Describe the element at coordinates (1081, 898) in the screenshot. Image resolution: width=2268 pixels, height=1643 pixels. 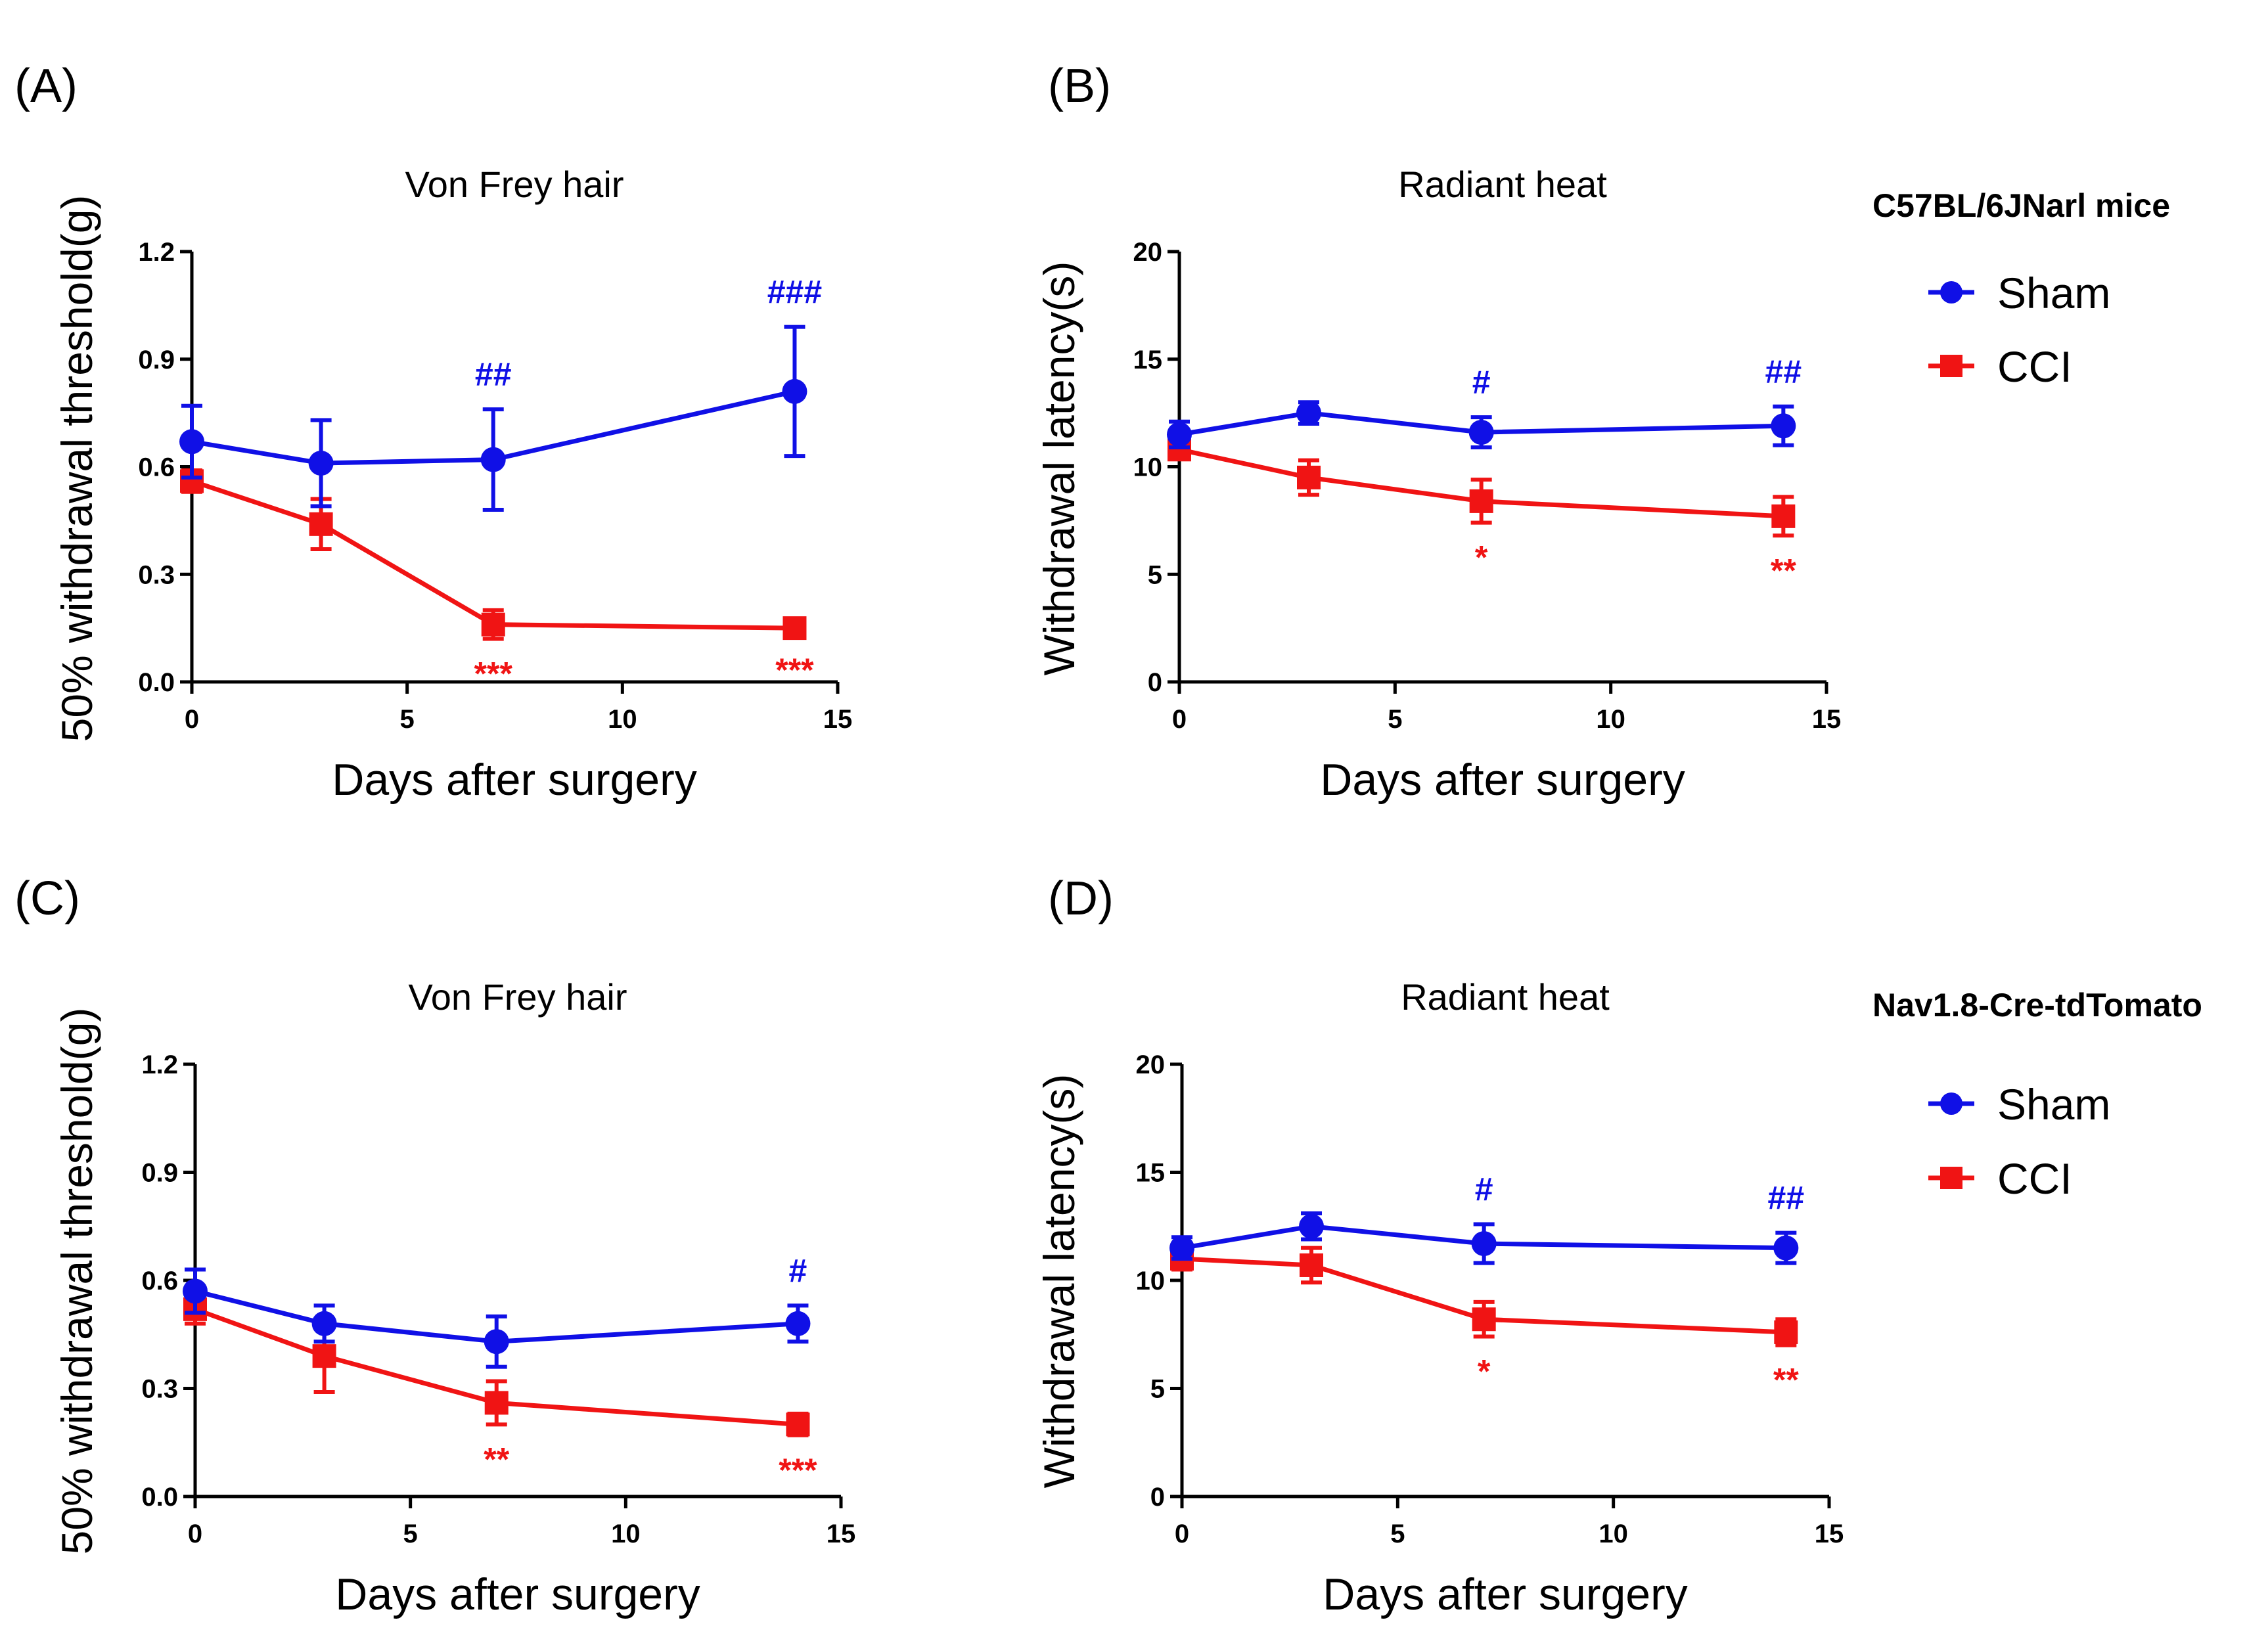
I see `panel-letter: (D)` at that location.